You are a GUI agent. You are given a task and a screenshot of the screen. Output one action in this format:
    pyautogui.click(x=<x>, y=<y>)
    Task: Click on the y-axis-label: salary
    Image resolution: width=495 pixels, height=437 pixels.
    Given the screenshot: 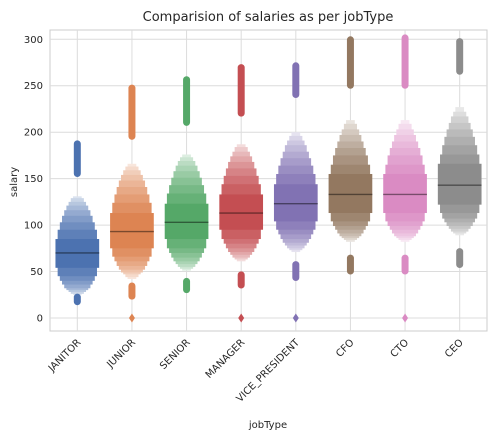 What is the action you would take?
    pyautogui.click(x=14, y=182)
    